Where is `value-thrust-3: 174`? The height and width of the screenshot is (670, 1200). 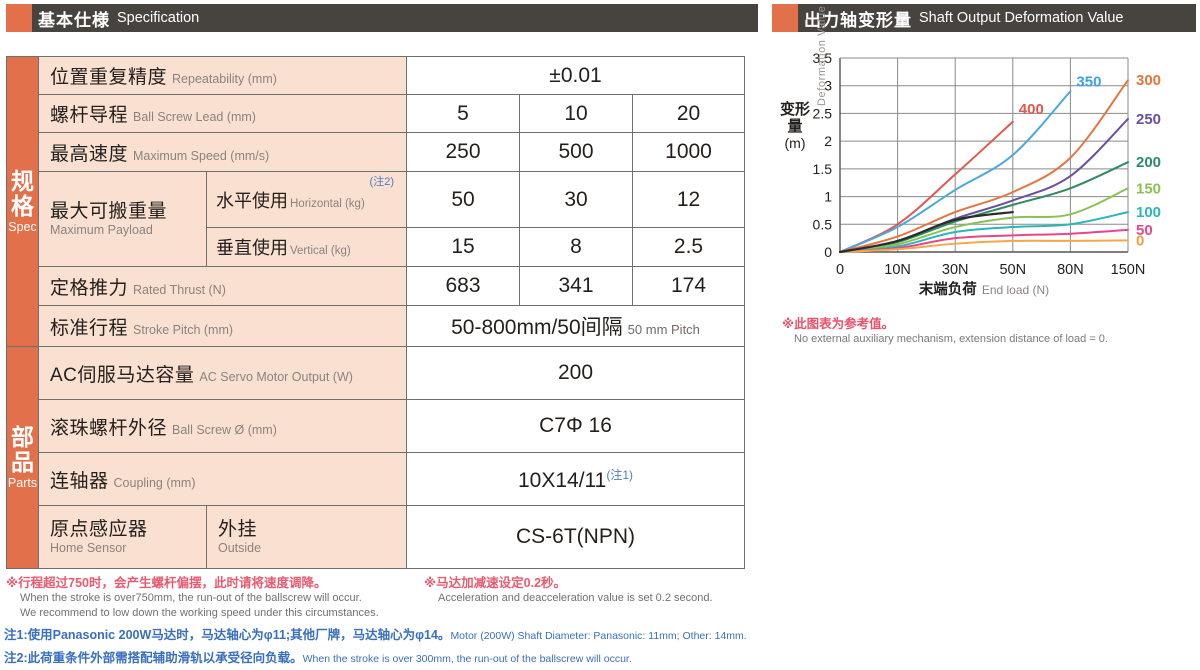
value-thrust-3: 174 is located at coordinates (688, 286).